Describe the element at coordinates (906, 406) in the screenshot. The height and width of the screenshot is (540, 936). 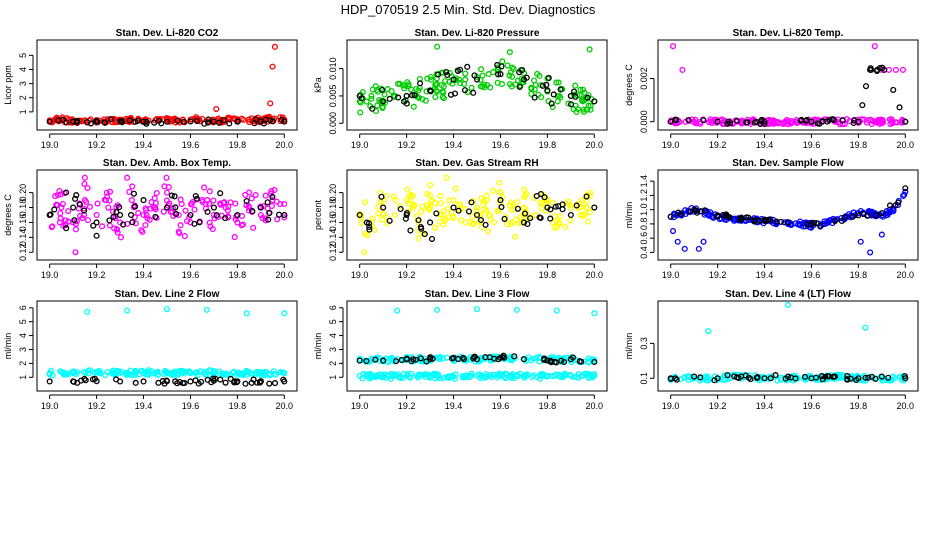
I see `x-tick-label: 20.0` at that location.